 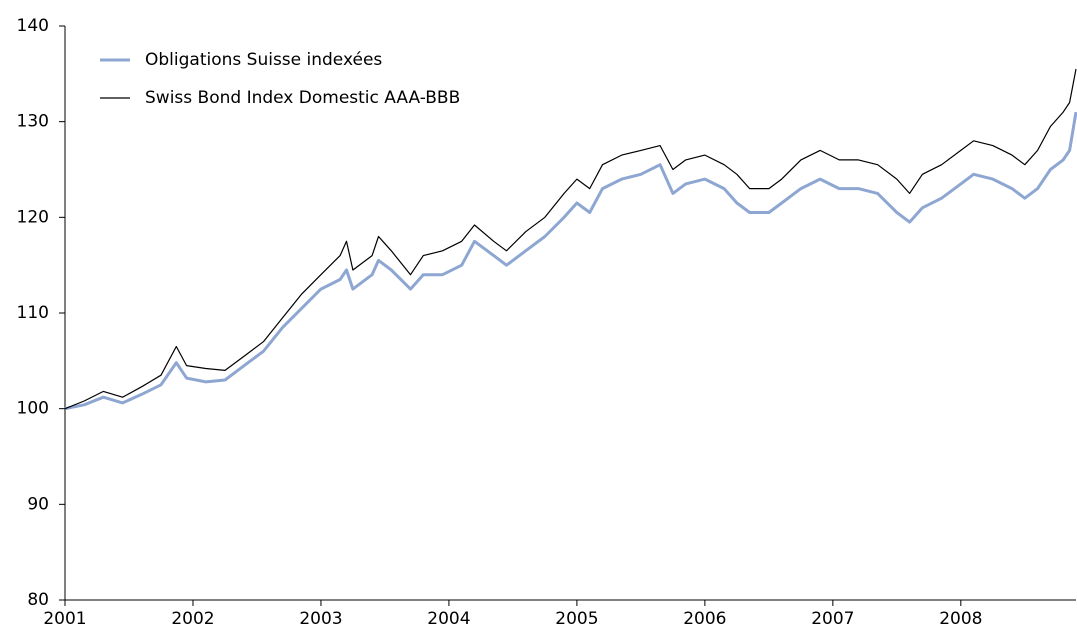 What do you see at coordinates (960, 619) in the screenshot?
I see `x-tick-label: 2008` at bounding box center [960, 619].